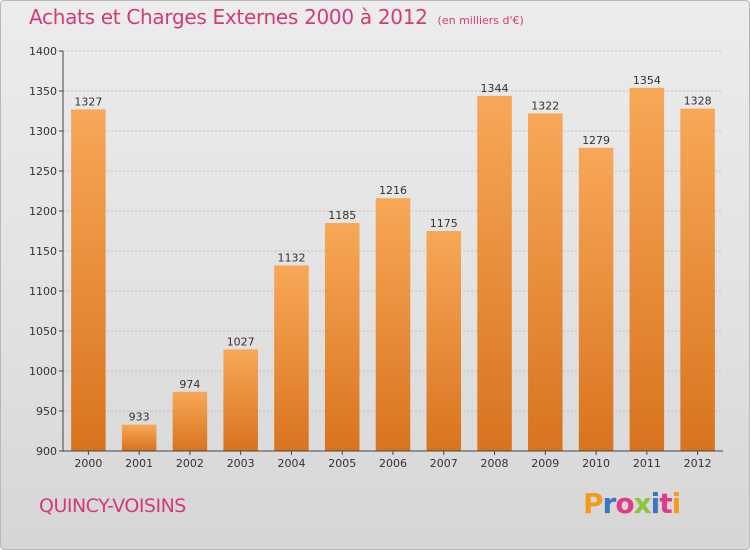  Describe the element at coordinates (43, 211) in the screenshot. I see `y-tick-label: 1200` at that location.